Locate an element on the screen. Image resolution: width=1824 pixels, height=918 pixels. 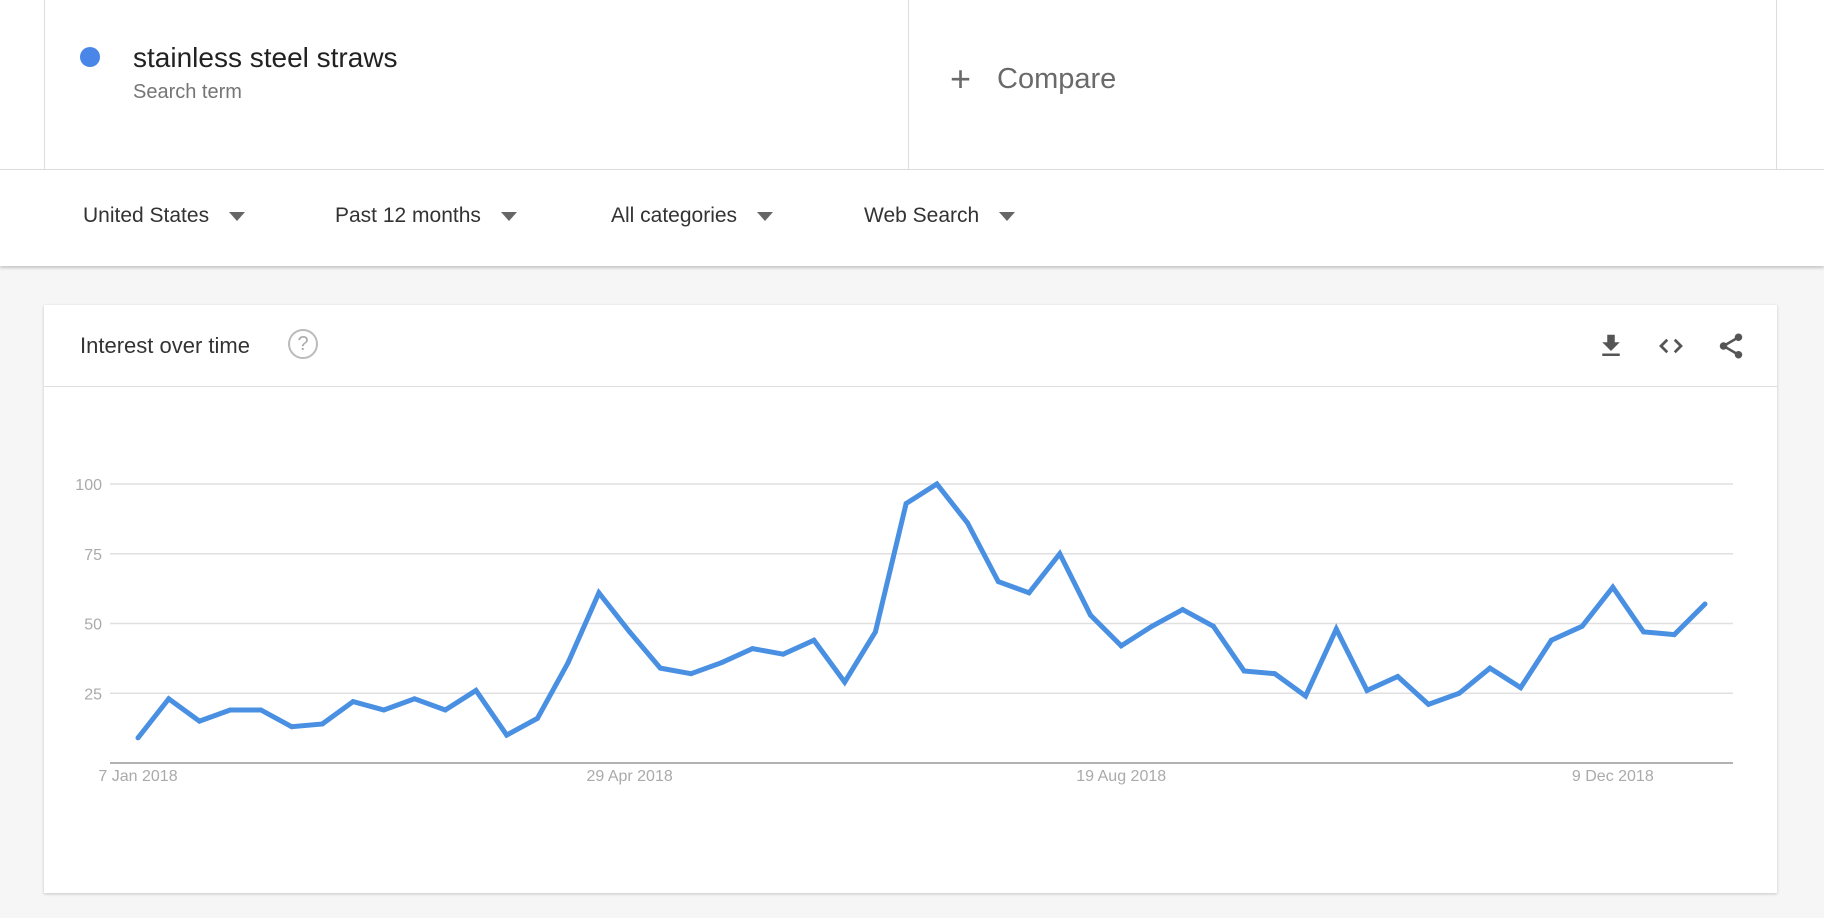
x-tick-label: 7 Jan 2018 is located at coordinates (137, 776).